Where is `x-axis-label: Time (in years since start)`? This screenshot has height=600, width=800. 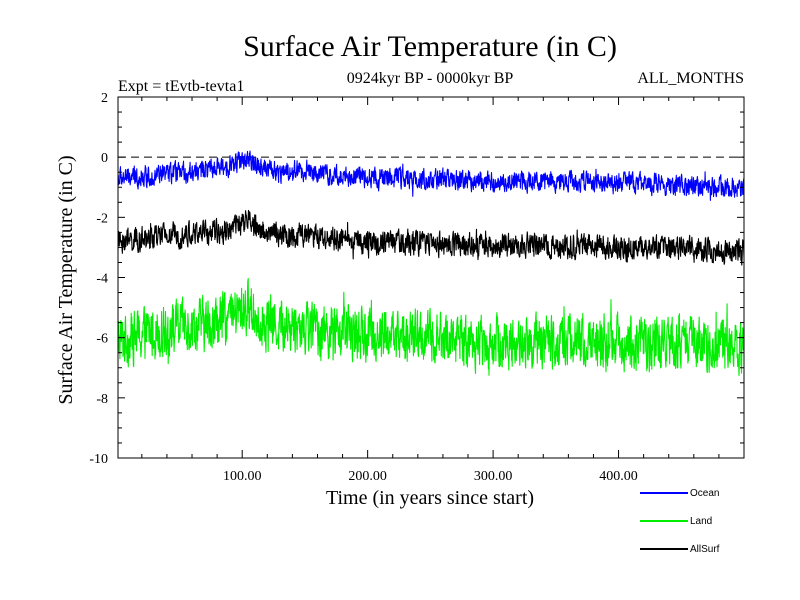 x-axis-label: Time (in years since start) is located at coordinates (430, 498).